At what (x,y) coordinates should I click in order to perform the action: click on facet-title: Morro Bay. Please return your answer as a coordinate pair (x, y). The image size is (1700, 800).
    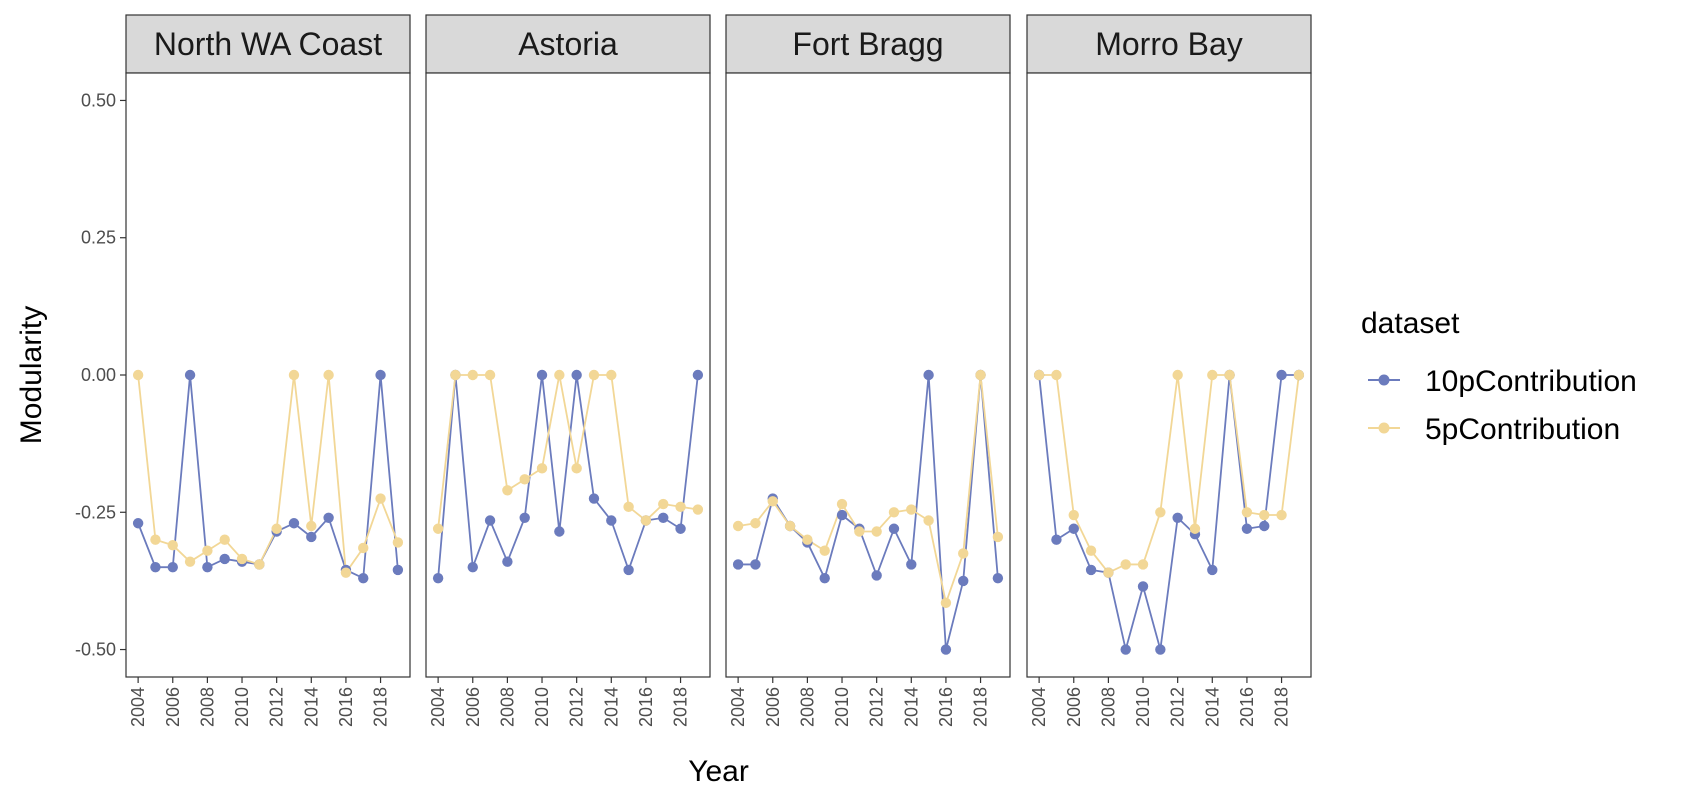
    Looking at the image, I should click on (1169, 44).